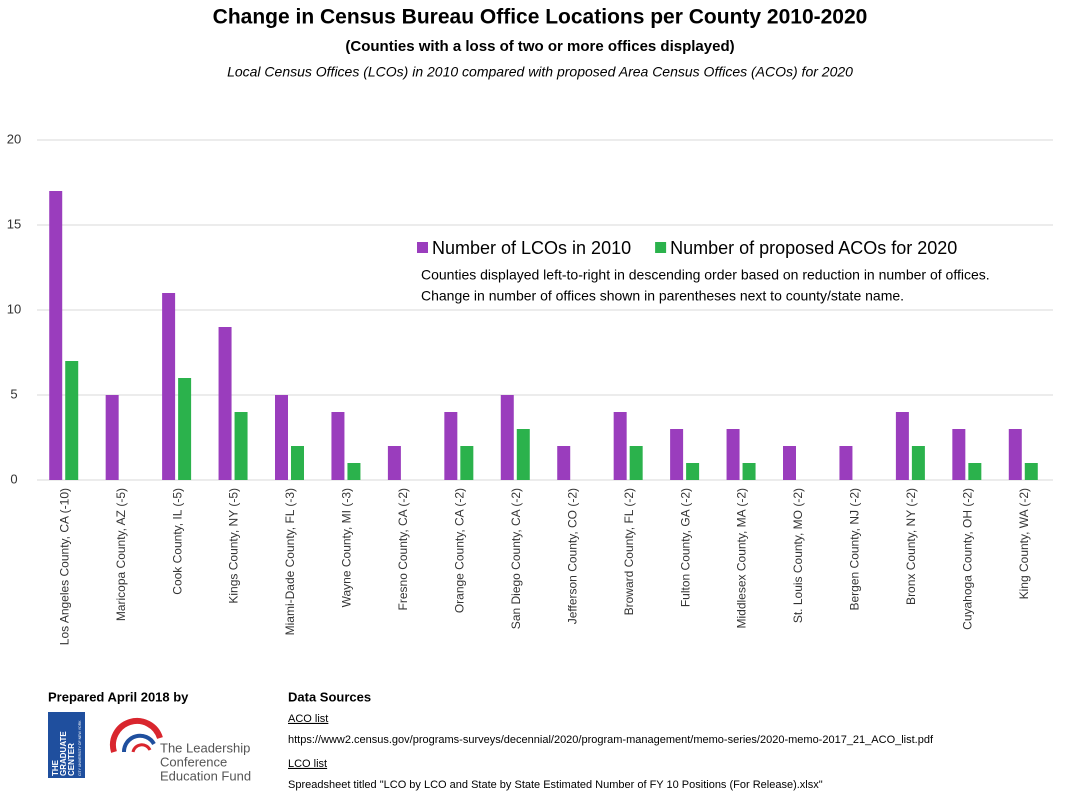  Describe the element at coordinates (403, 549) in the screenshot. I see `x-tick-label: Fresno County, CA (-2)` at that location.